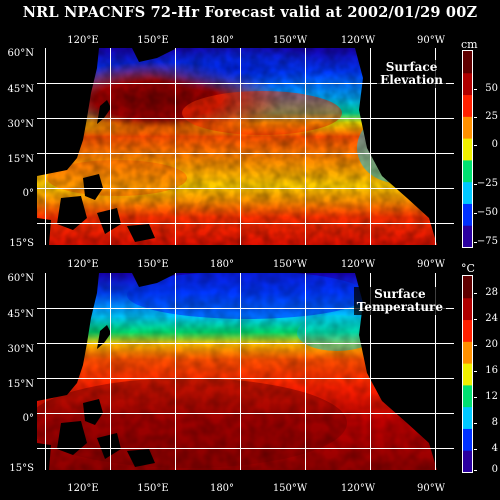 The height and width of the screenshot is (500, 500). Describe the element at coordinates (468, 268) in the screenshot. I see `temperature-unit: °C` at that location.